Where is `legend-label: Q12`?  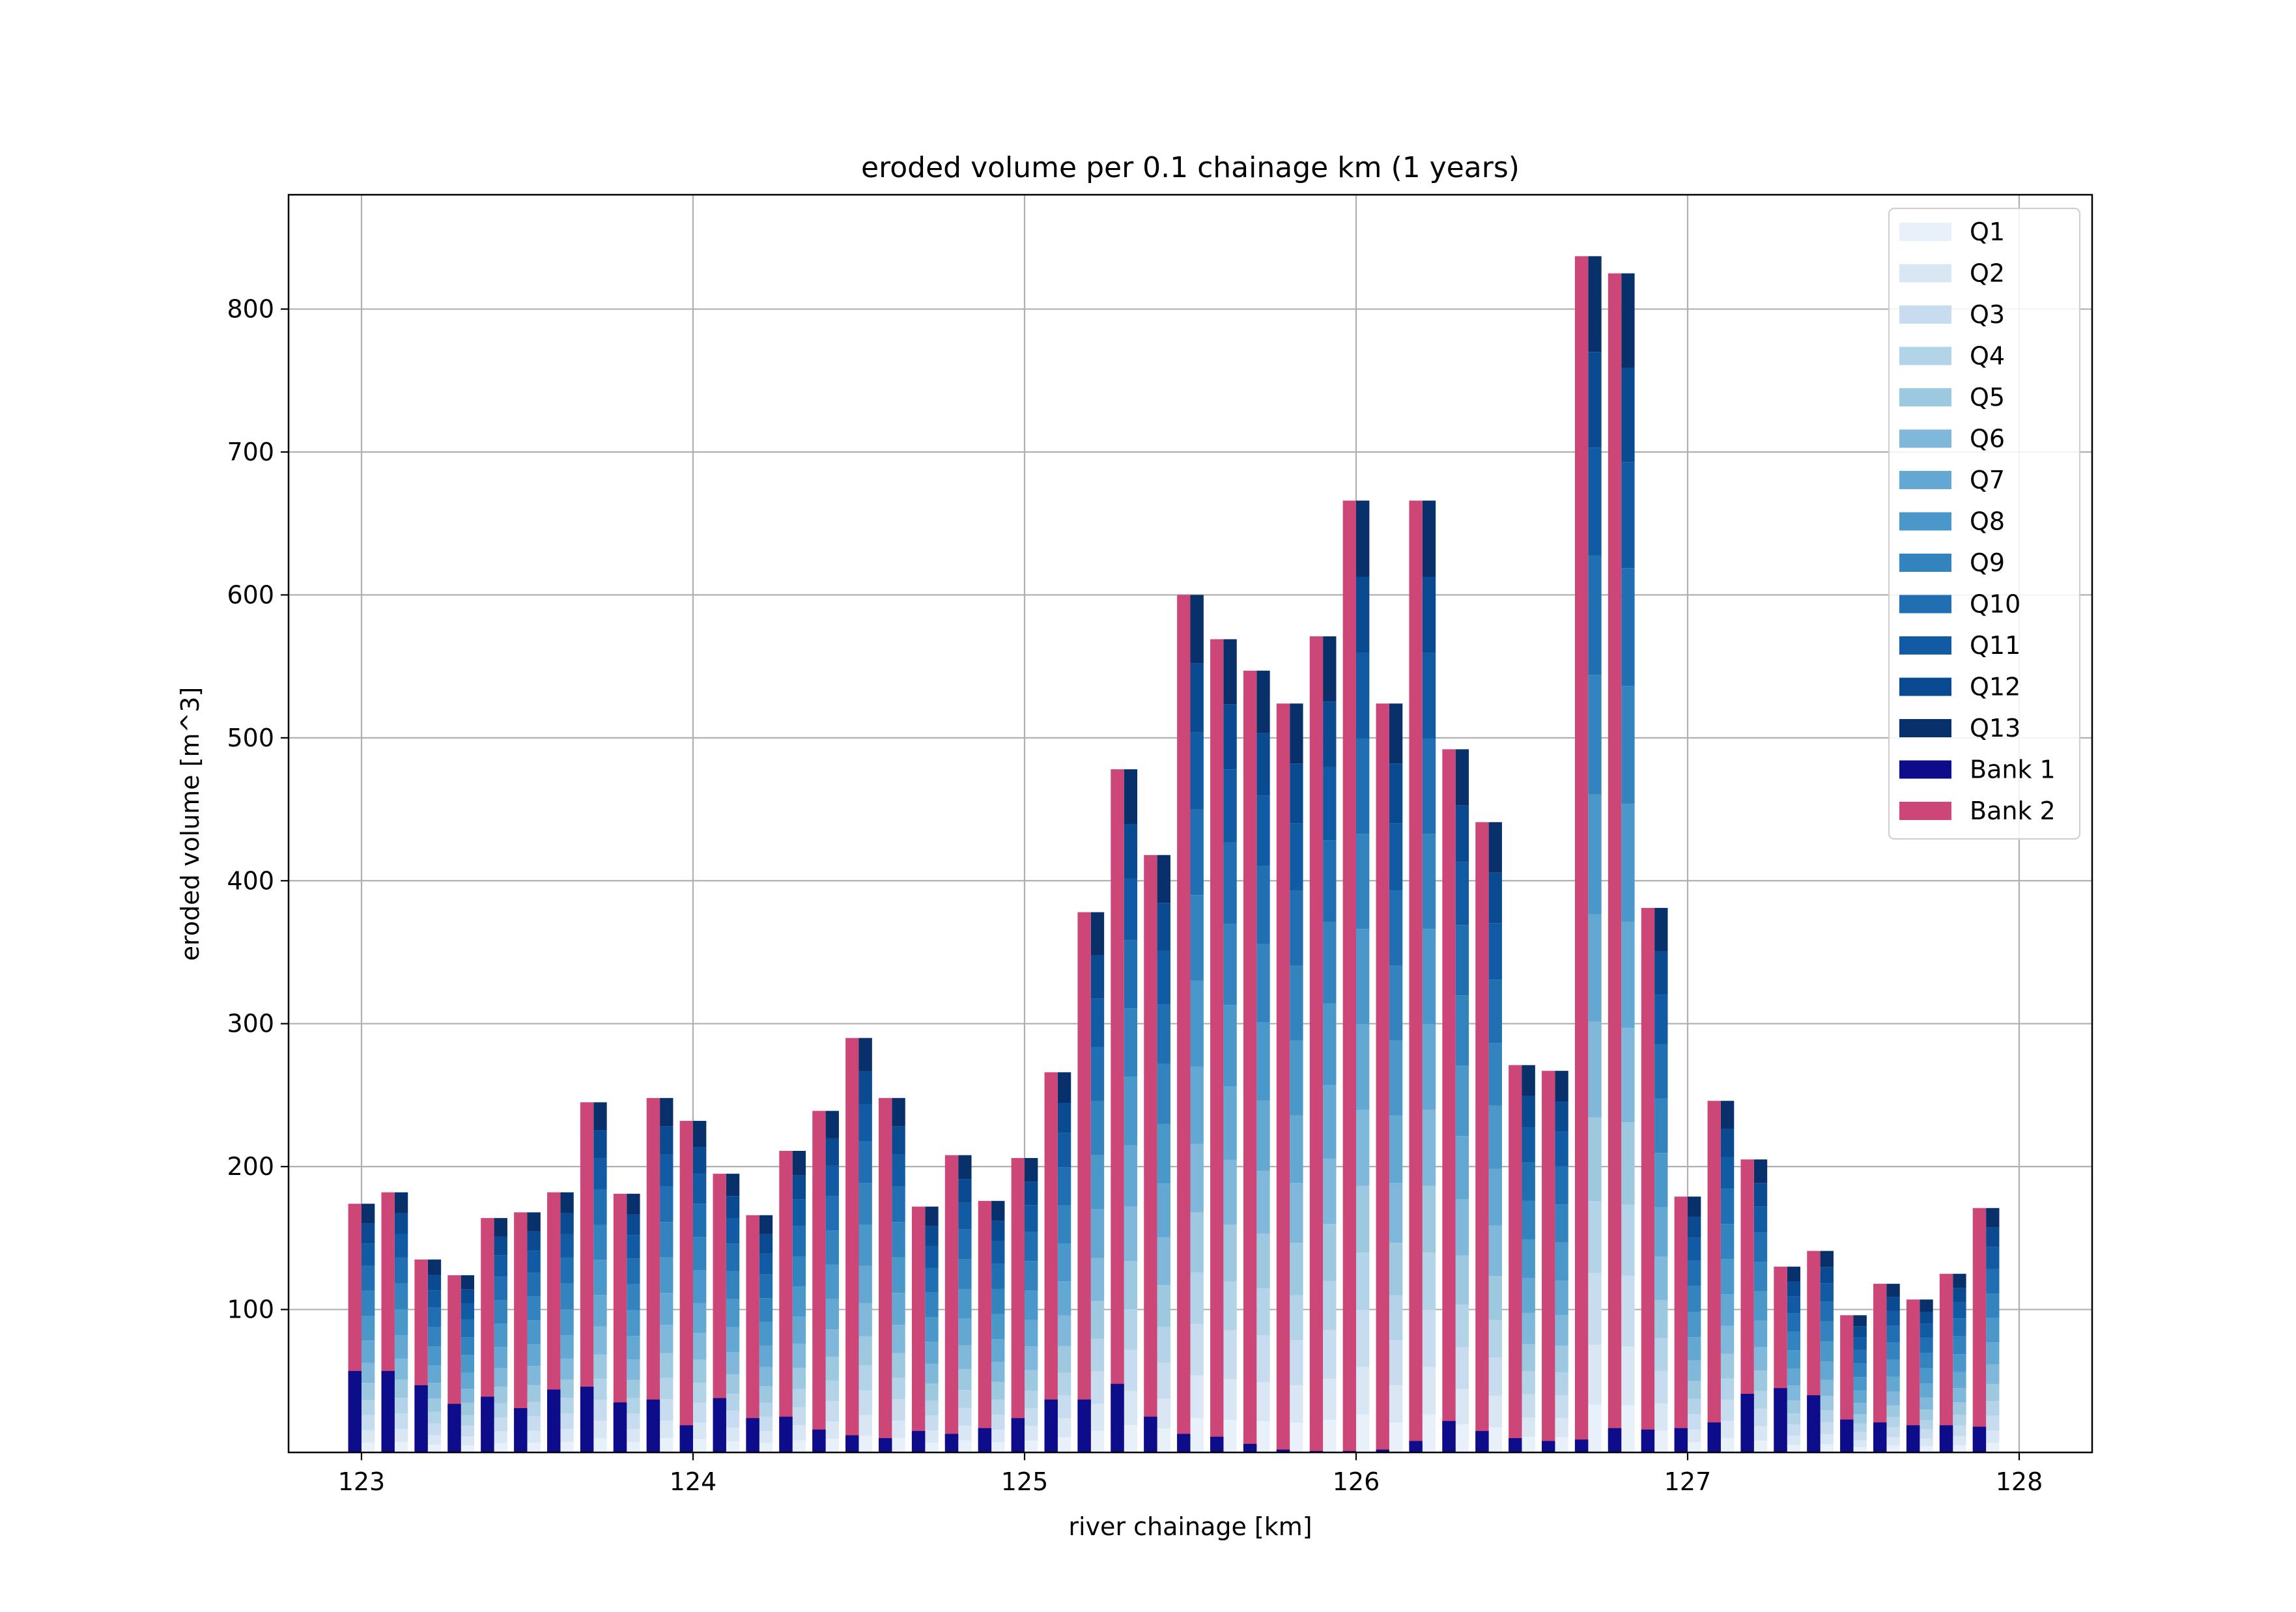 legend-label: Q12 is located at coordinates (1995, 687).